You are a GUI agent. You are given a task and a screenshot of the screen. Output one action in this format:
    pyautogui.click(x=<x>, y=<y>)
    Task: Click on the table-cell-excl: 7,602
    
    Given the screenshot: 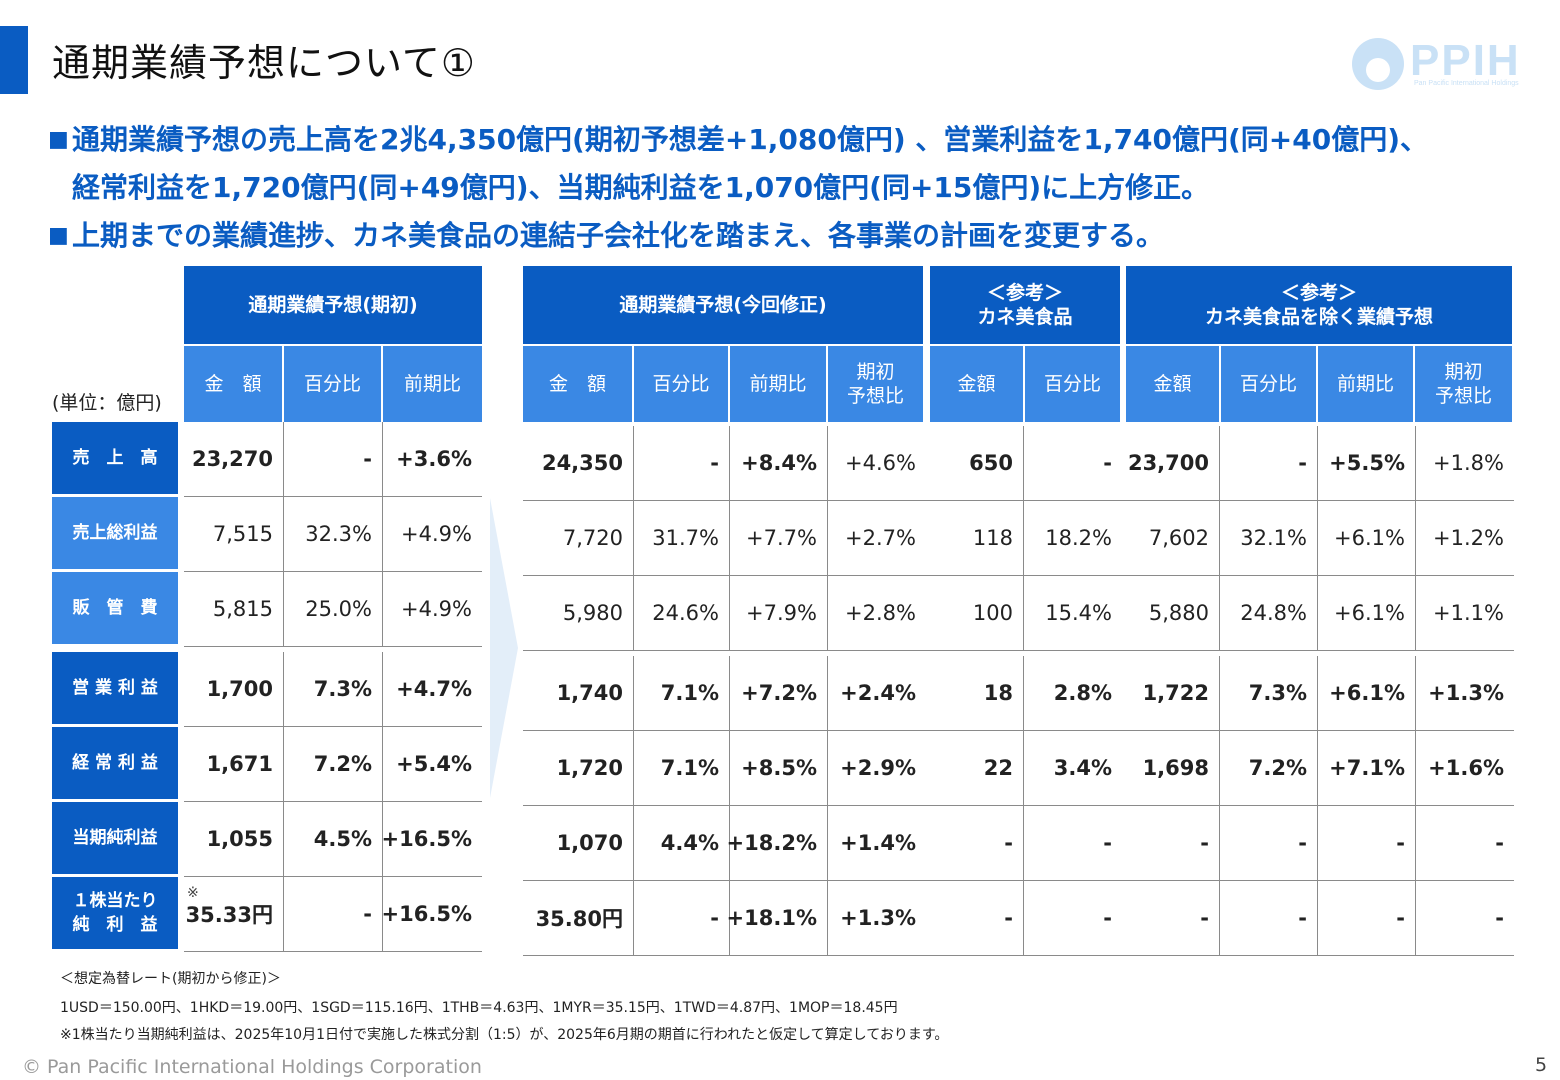 What is the action you would take?
    pyautogui.click(x=1171, y=538)
    